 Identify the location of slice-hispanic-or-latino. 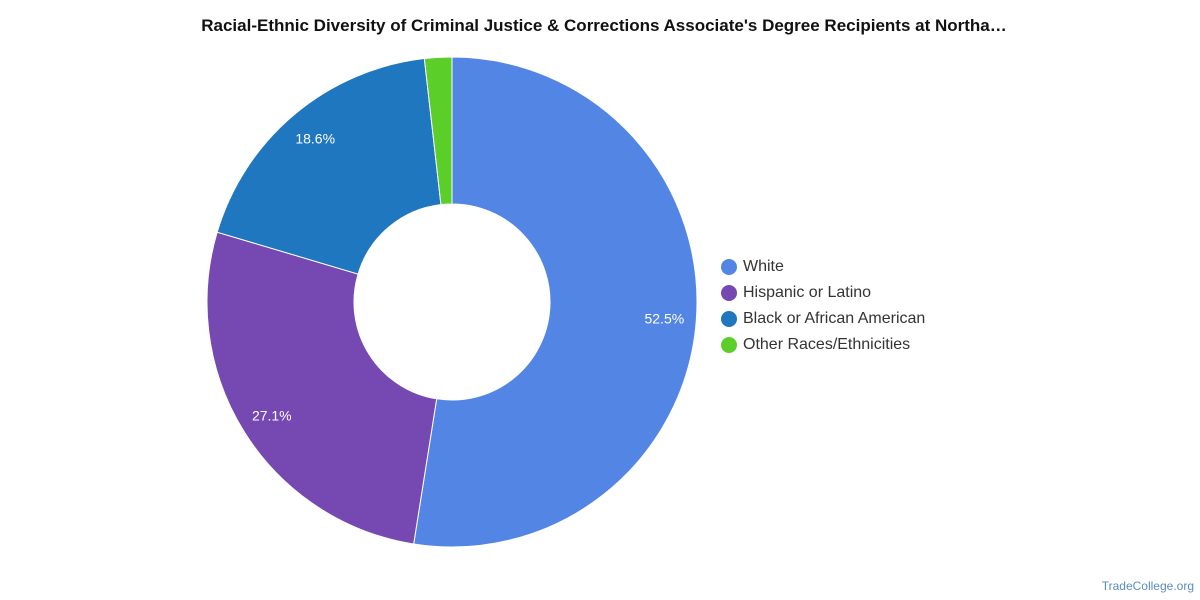
(322, 388).